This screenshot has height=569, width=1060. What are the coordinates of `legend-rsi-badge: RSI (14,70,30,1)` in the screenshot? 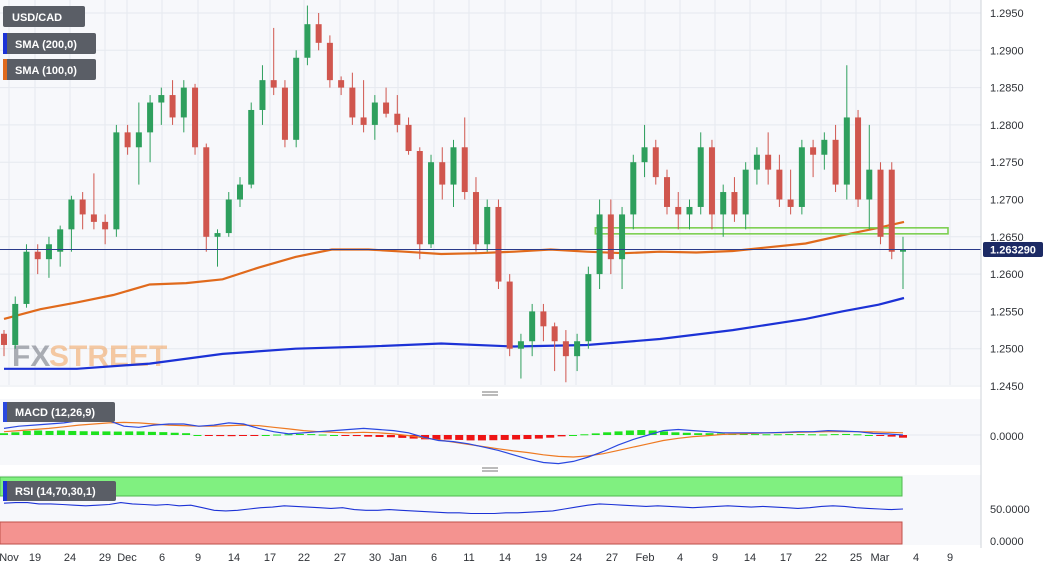 It's located at (59, 491).